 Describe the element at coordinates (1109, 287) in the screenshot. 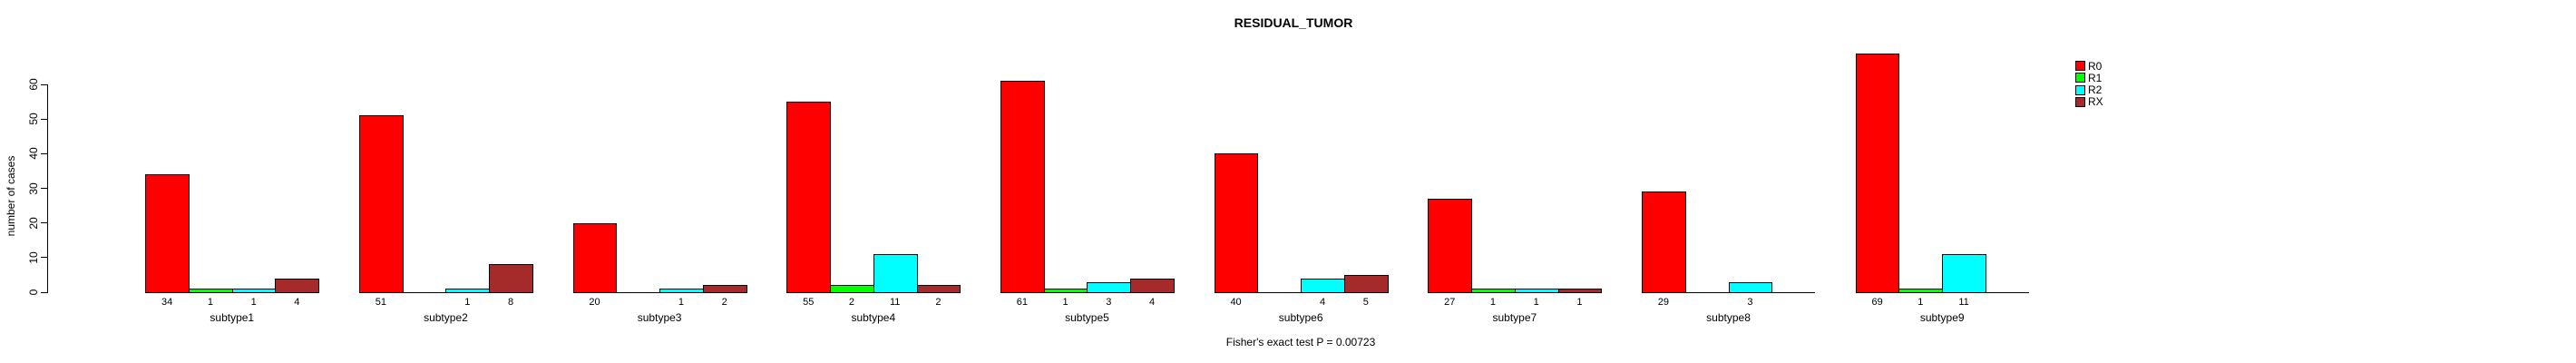

I see `bar-r2-subtype5` at that location.